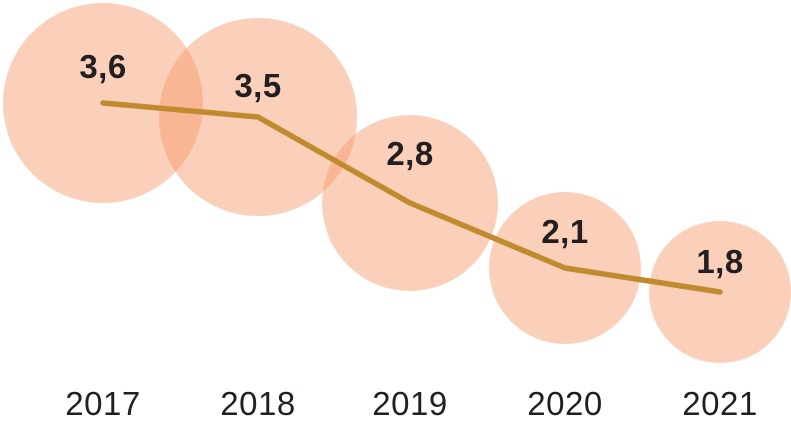 This screenshot has height=425, width=791. Describe the element at coordinates (103, 403) in the screenshot. I see `x-tick-label-2017: 2017` at that location.